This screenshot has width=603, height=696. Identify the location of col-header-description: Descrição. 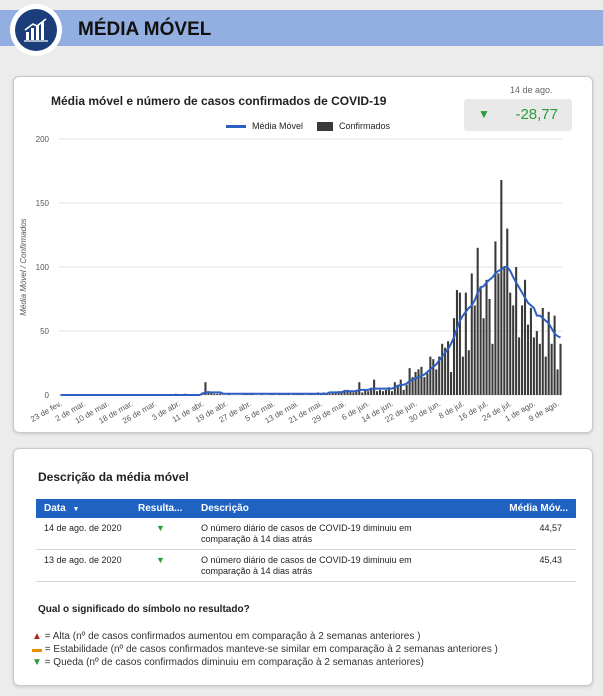
(225, 508).